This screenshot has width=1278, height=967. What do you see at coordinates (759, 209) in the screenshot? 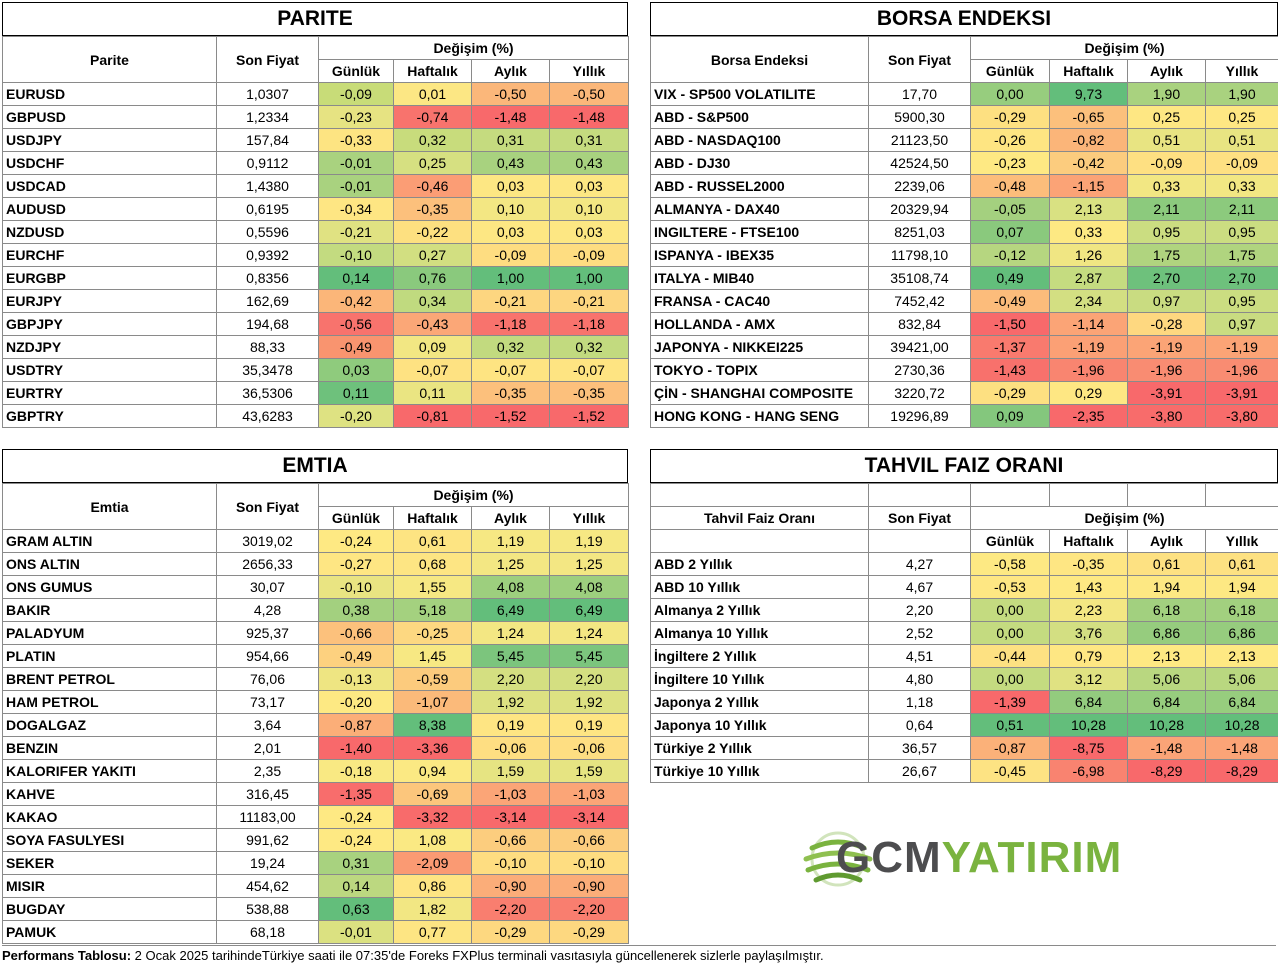
I see `row-name: ALMANYA - DAX40` at bounding box center [759, 209].